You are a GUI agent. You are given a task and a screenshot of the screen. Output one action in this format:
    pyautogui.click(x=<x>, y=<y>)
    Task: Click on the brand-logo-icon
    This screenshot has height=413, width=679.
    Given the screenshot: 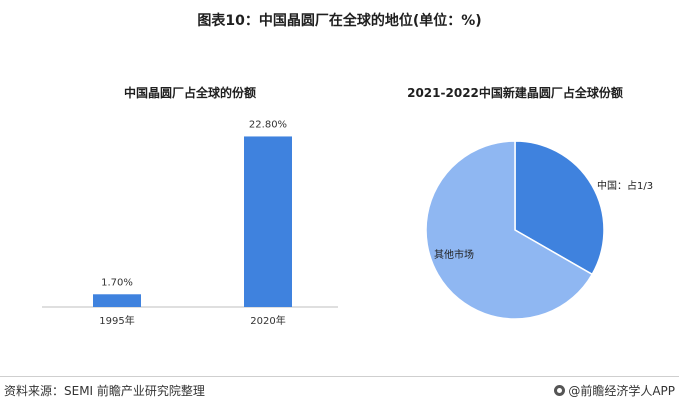 What is the action you would take?
    pyautogui.click(x=560, y=390)
    